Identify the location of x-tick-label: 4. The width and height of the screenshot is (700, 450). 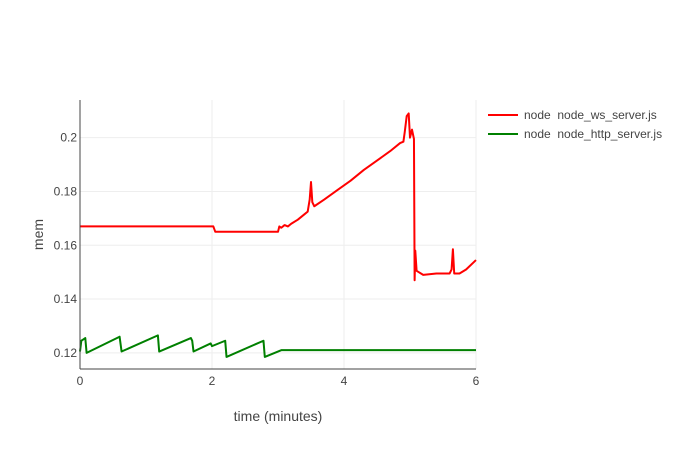
(344, 381).